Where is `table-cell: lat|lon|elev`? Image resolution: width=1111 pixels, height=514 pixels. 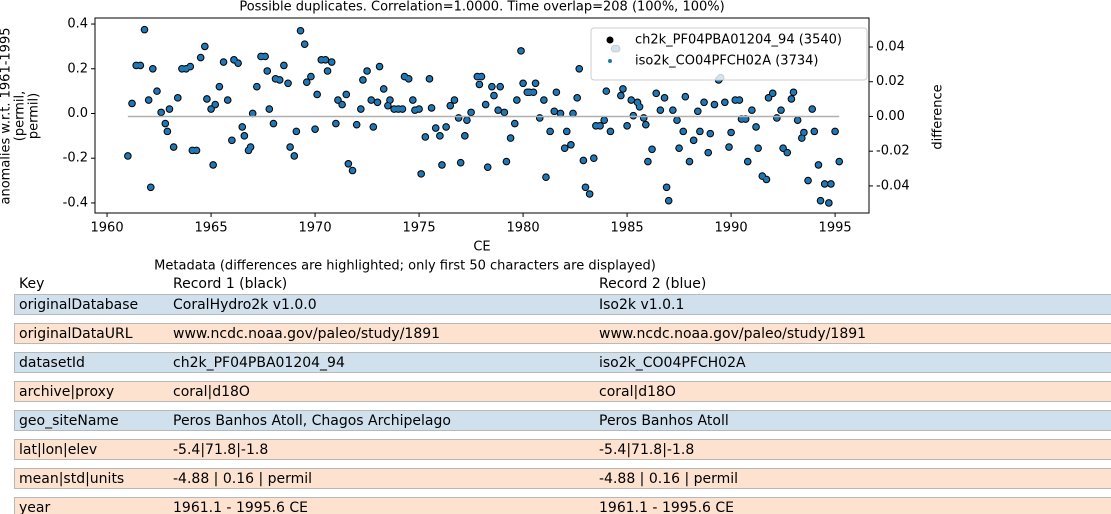 table-cell: lat|lon|elev is located at coordinates (58, 450).